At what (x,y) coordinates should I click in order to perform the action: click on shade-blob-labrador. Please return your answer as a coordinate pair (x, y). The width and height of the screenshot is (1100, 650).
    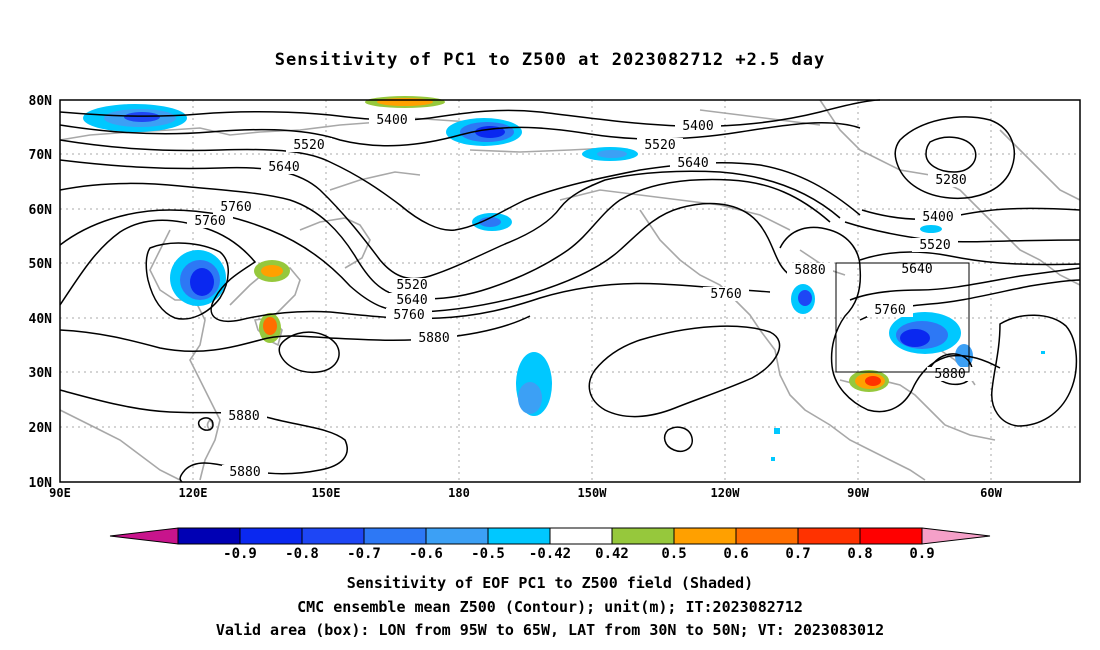
    Looking at the image, I should click on (931, 229).